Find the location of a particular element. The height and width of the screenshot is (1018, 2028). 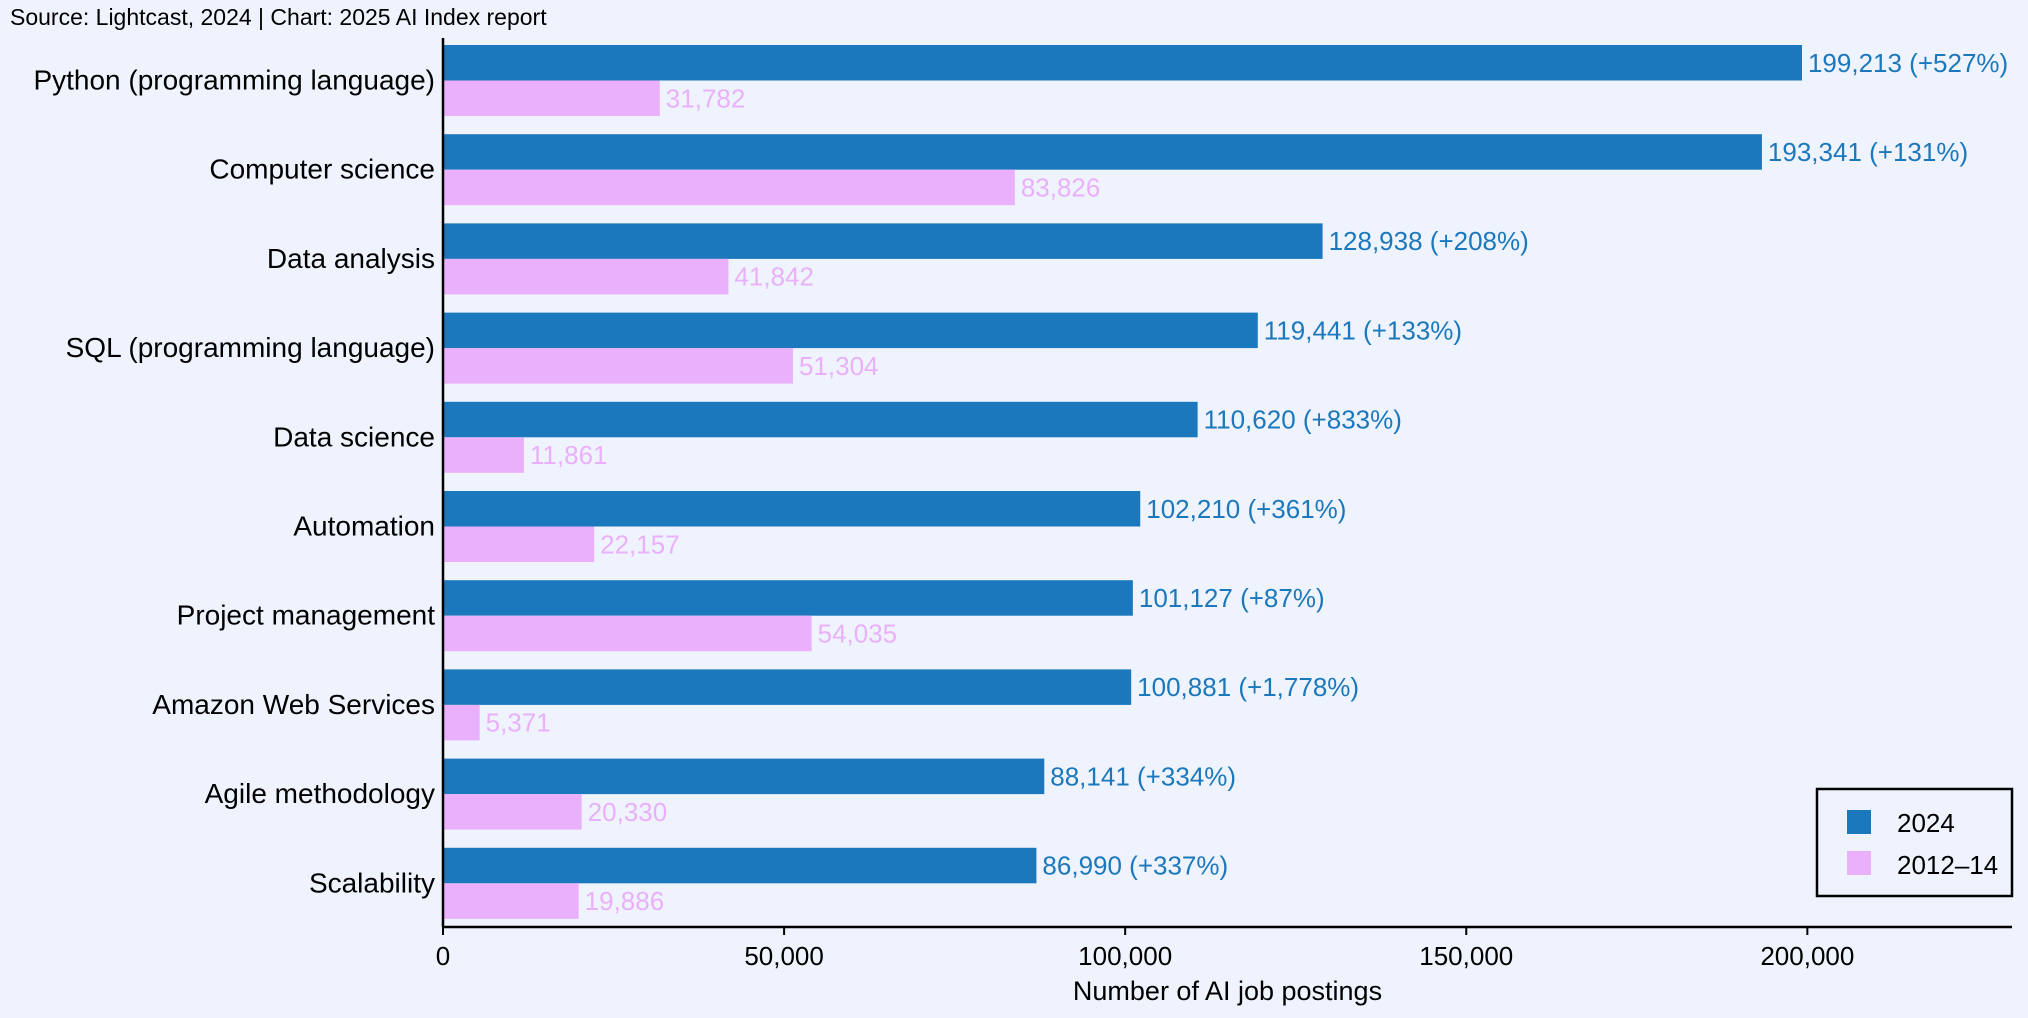

bar-2012-14-automation is located at coordinates (519, 544).